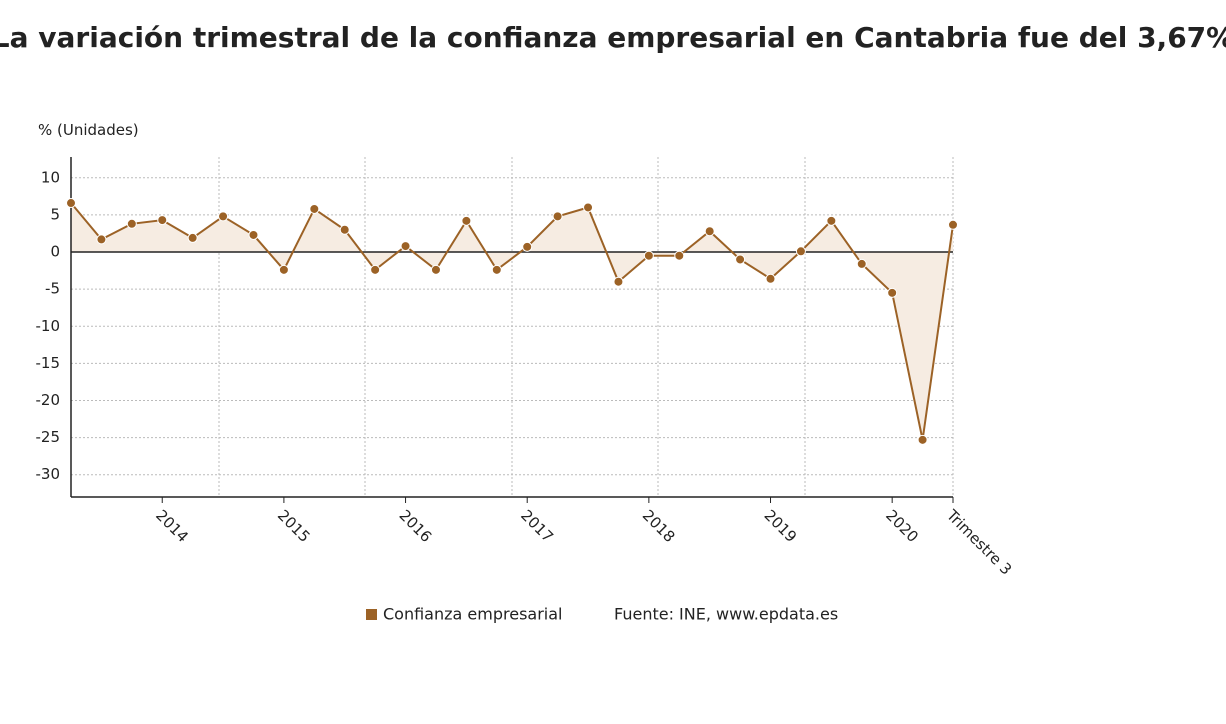 The width and height of the screenshot is (1226, 724). I want to click on y-tick-label: 5, so click(55, 214).